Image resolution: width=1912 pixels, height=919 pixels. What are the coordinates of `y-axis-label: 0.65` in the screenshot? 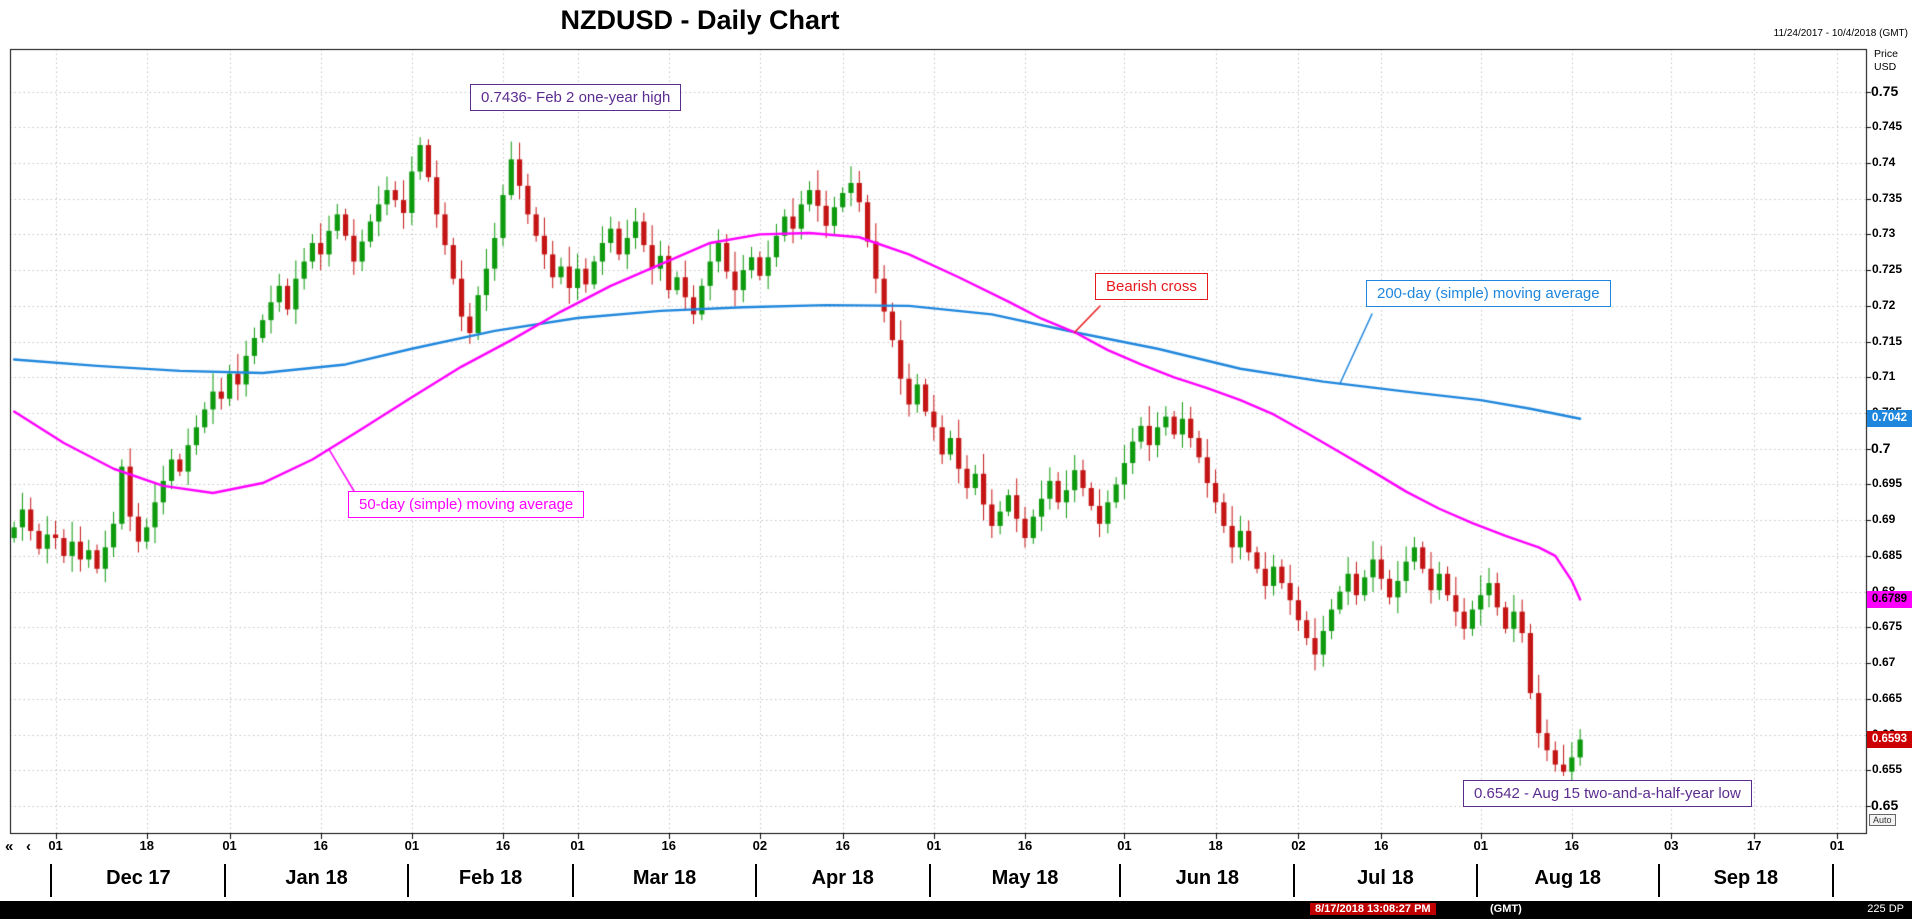 It's located at (1885, 805).